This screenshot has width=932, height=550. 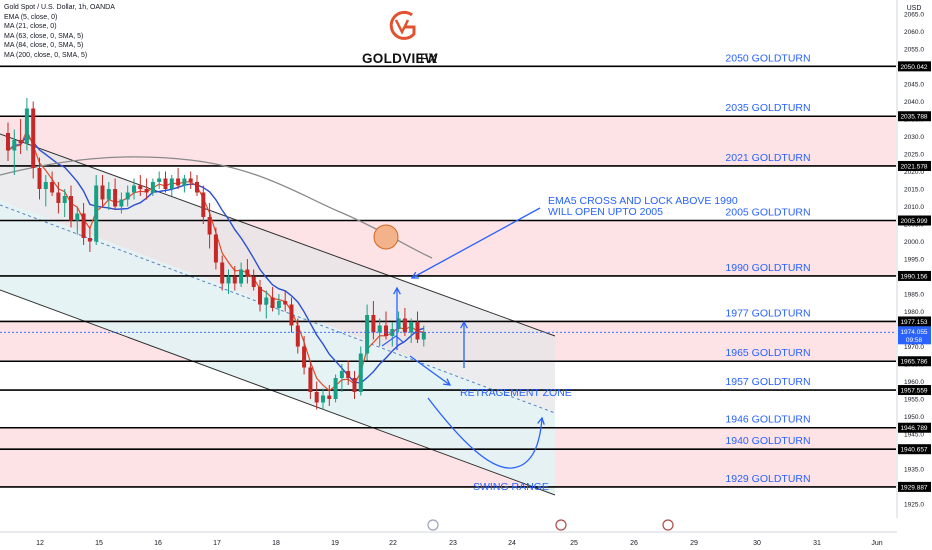 What do you see at coordinates (30, 26) in the screenshot?
I see `indicator-ma21: MA (21, close, 0)` at bounding box center [30, 26].